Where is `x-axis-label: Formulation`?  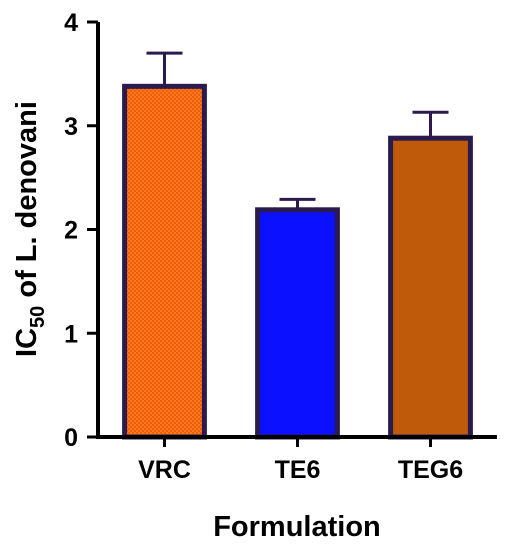 x-axis-label: Formulation is located at coordinates (297, 527).